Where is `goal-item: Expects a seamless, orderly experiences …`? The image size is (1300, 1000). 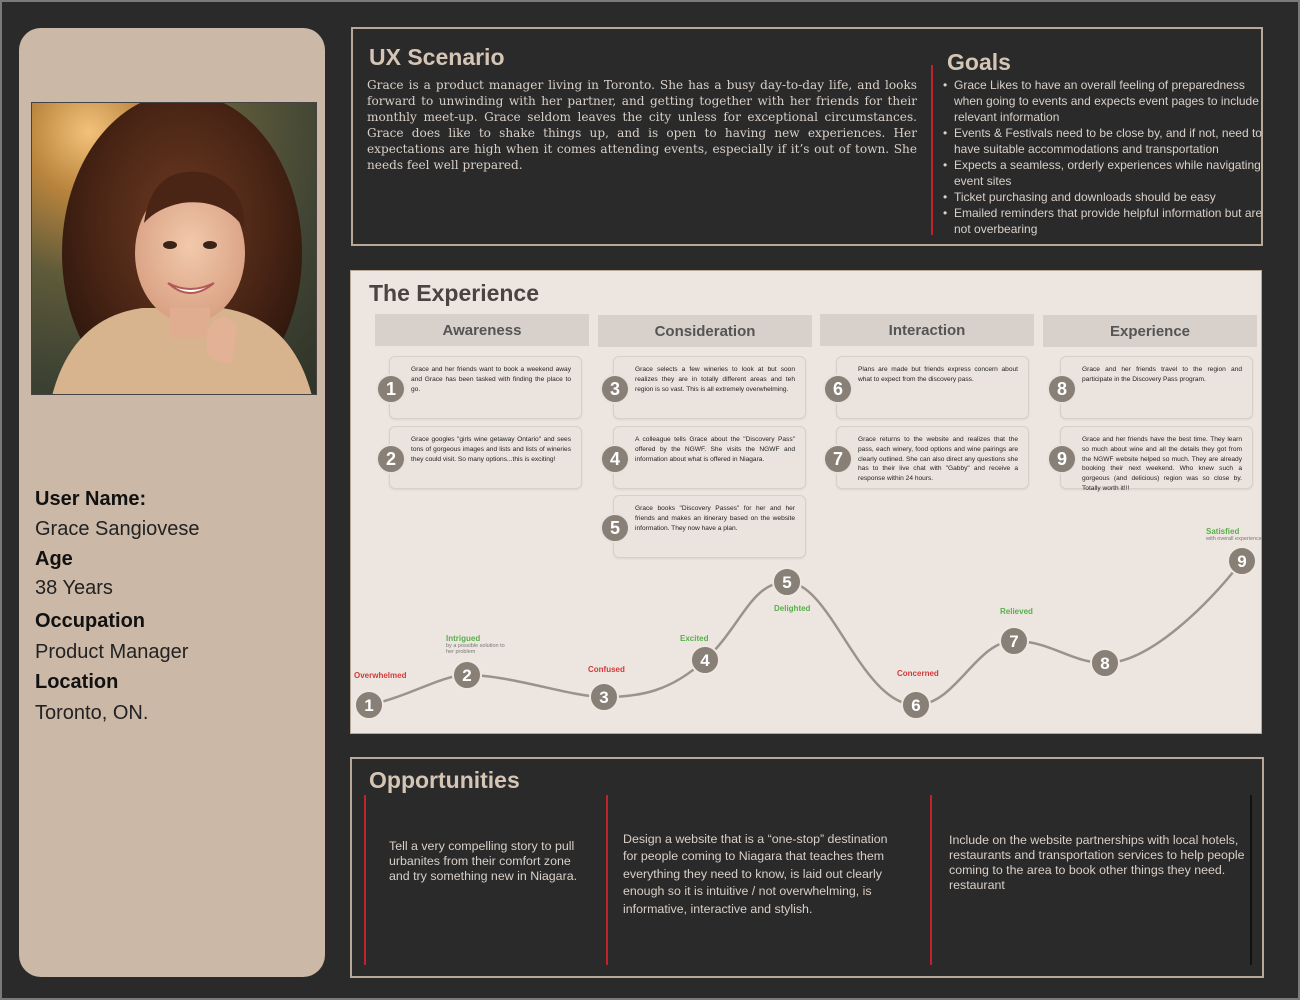
goal-item: Expects a seamless, orderly experiences … is located at coordinates (1103, 173).